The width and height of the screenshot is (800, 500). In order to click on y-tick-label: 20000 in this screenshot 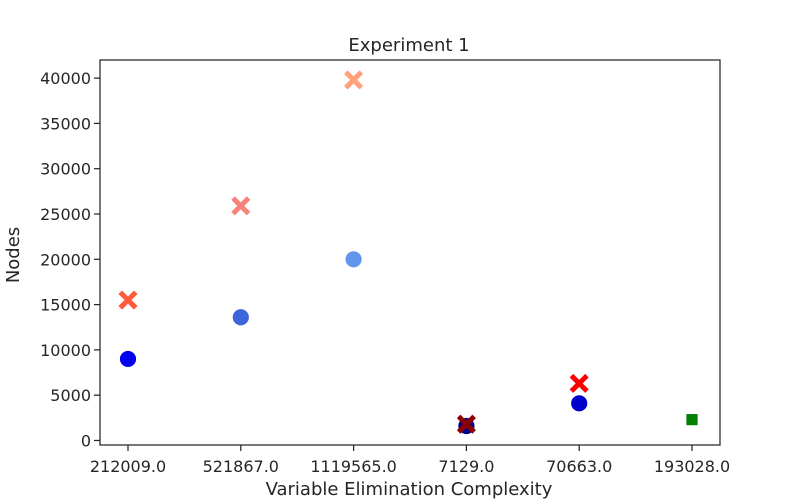, I will do `click(65, 259)`.